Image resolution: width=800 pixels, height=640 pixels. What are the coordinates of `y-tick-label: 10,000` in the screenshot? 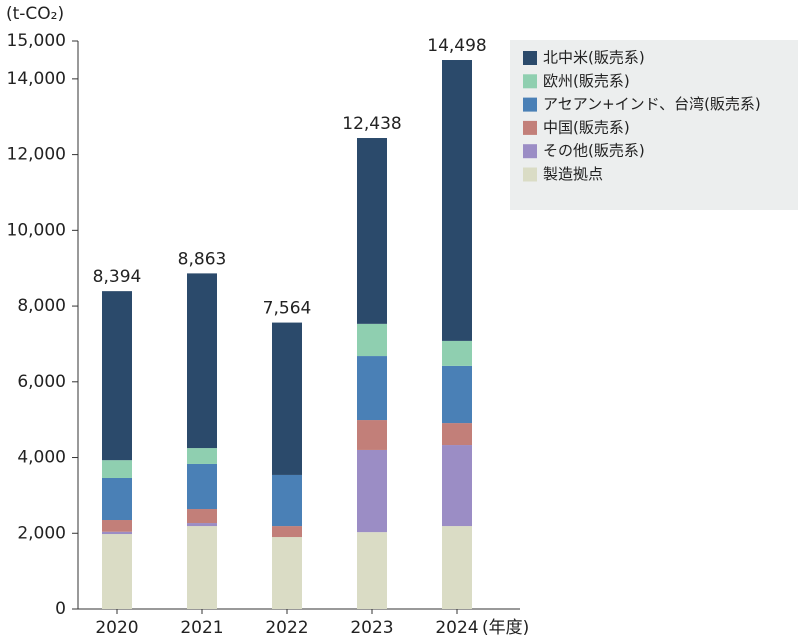 It's located at (36, 230).